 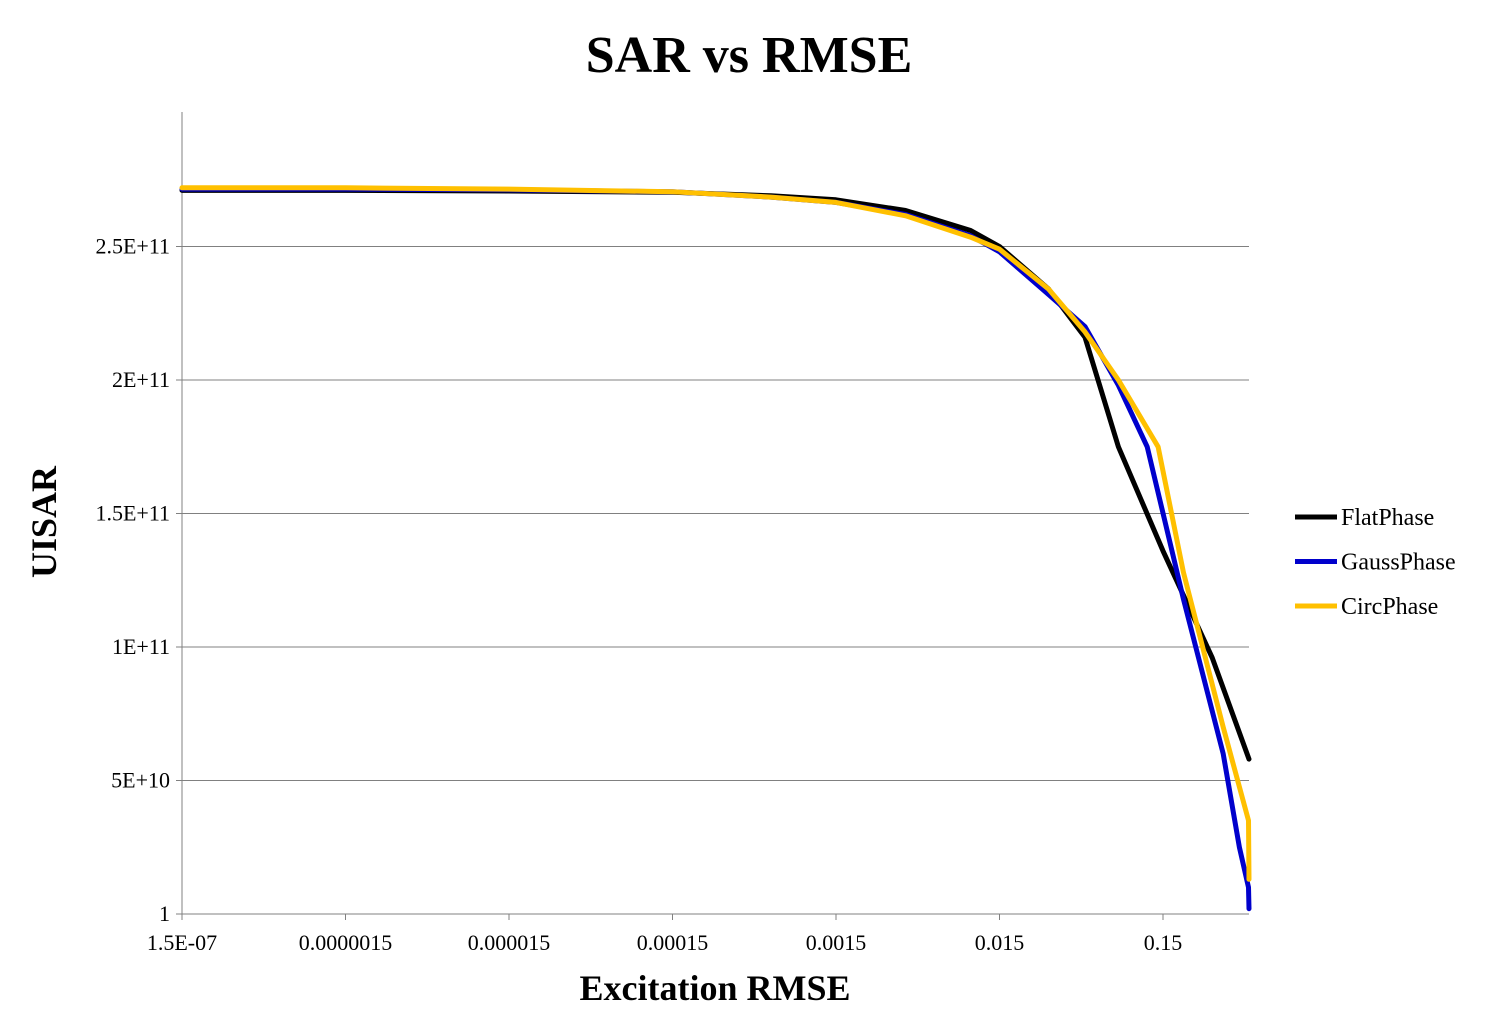 What do you see at coordinates (1389, 607) in the screenshot?
I see `legend-label-circphase: CircPhase` at bounding box center [1389, 607].